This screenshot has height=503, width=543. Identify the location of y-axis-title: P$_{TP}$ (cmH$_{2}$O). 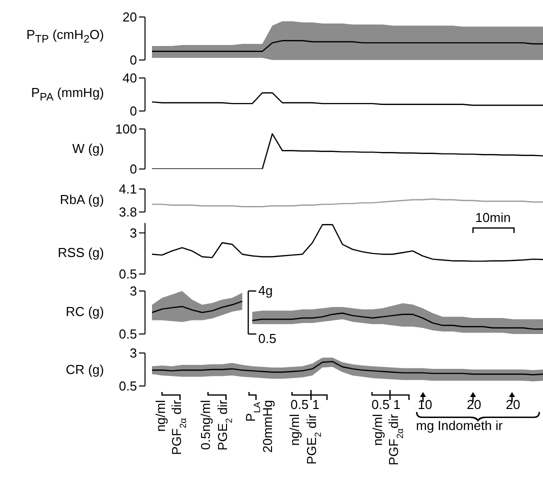
(64, 36).